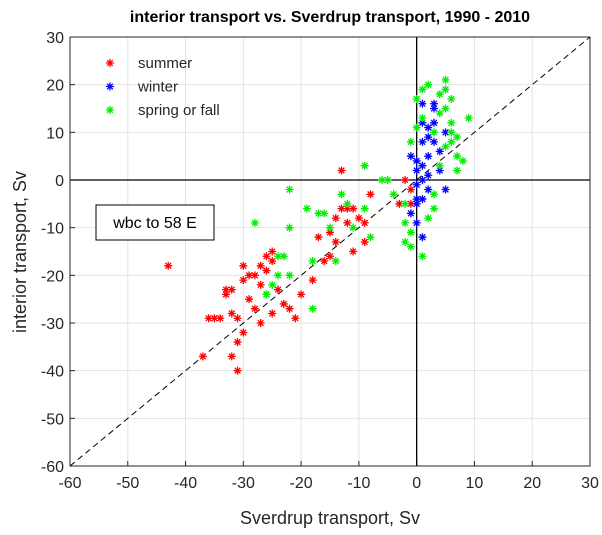  I want to click on x-tick-label: -60, so click(69, 483).